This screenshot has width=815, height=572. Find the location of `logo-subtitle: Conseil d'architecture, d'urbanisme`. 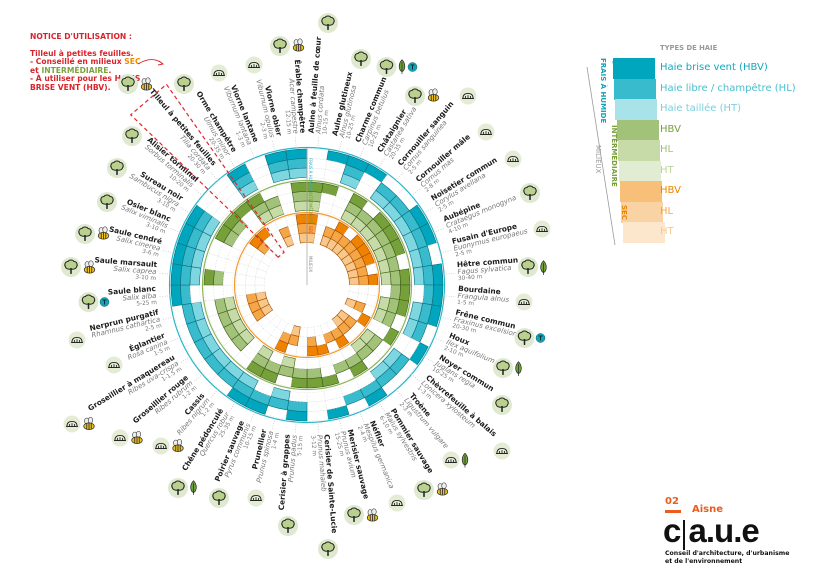

logo-subtitle: Conseil d'architecture, d'urbanisme is located at coordinates (727, 553).